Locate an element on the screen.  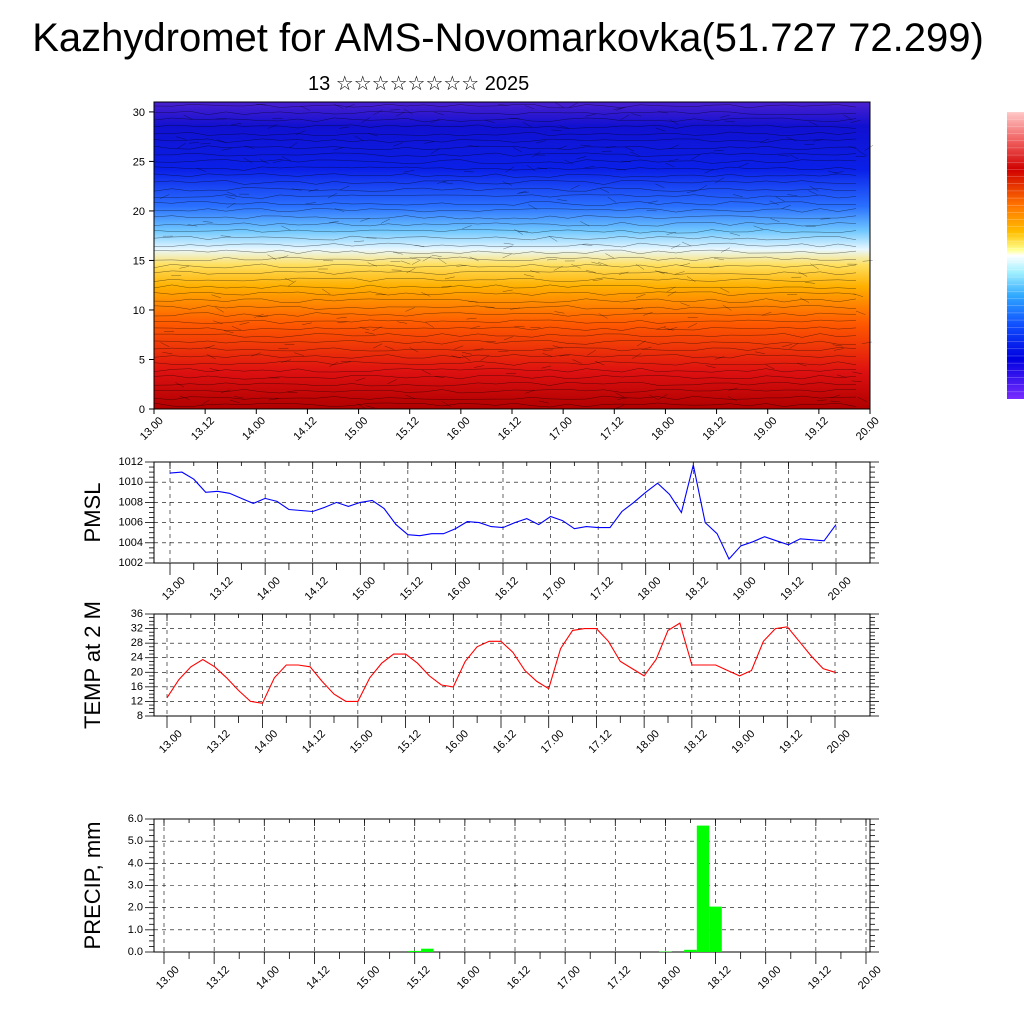
y-tick-label: 36 is located at coordinates (137, 614).